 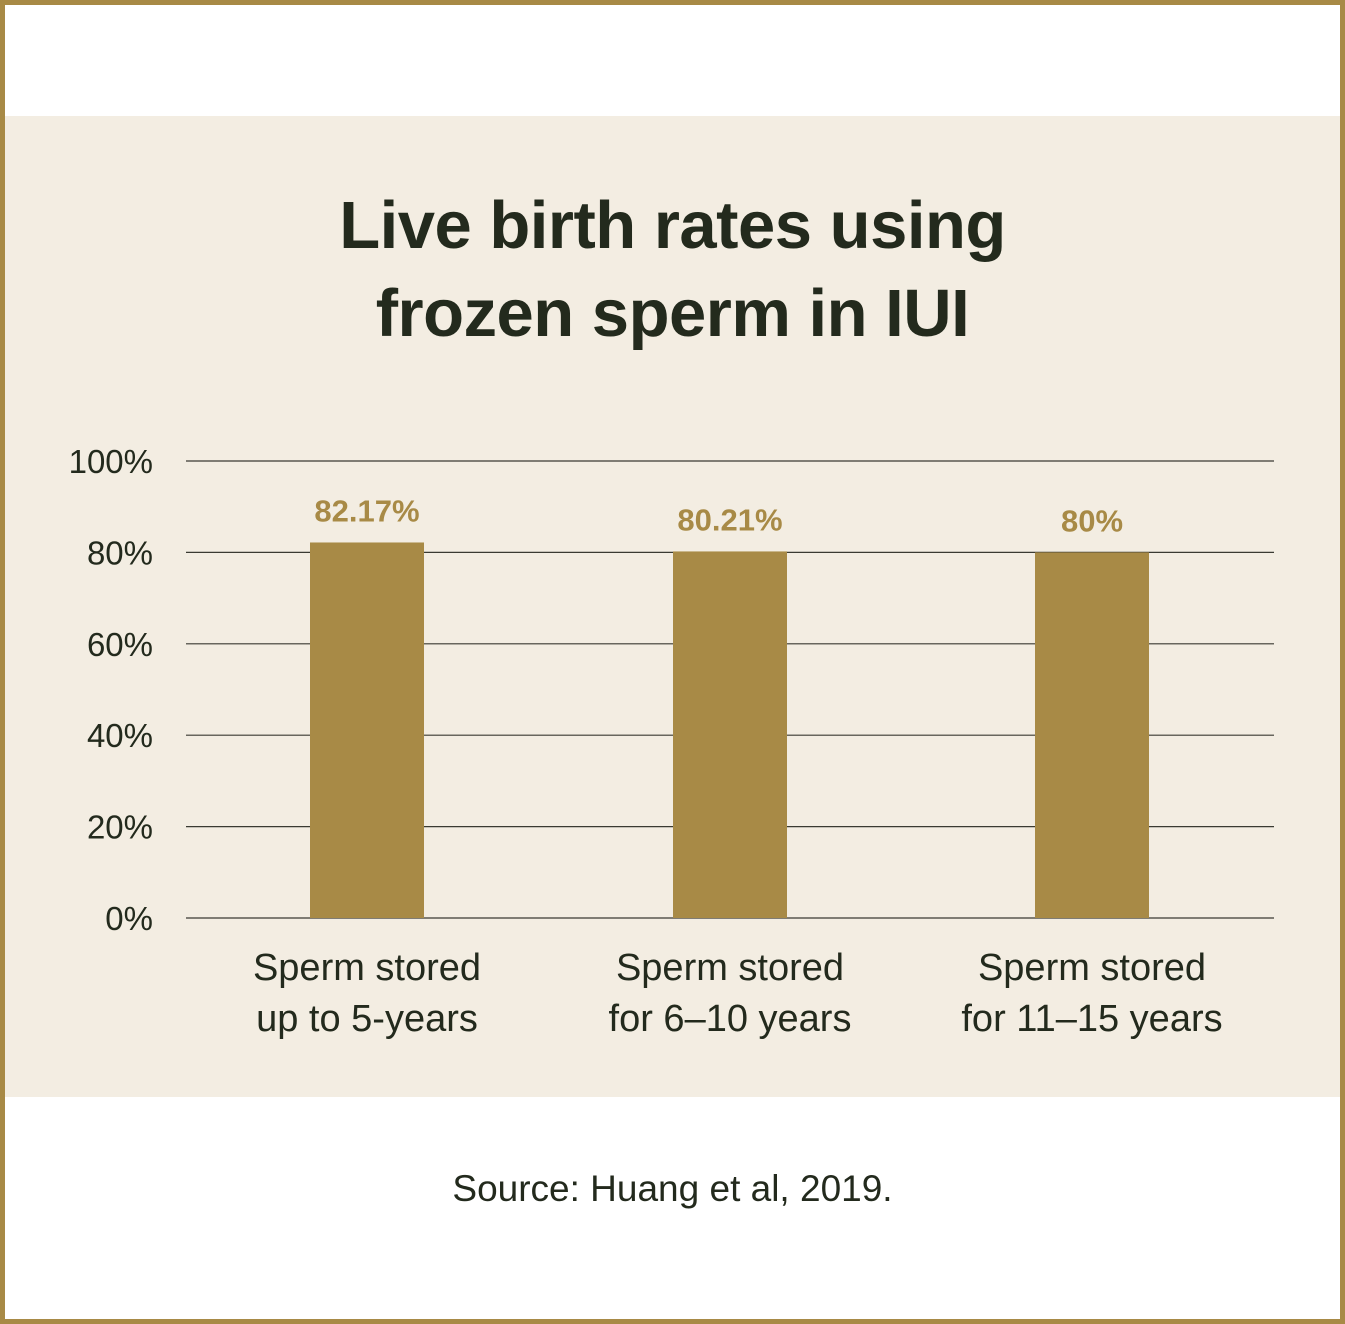 What do you see at coordinates (366, 510) in the screenshot?
I see `bar-value-label: 82.17%` at bounding box center [366, 510].